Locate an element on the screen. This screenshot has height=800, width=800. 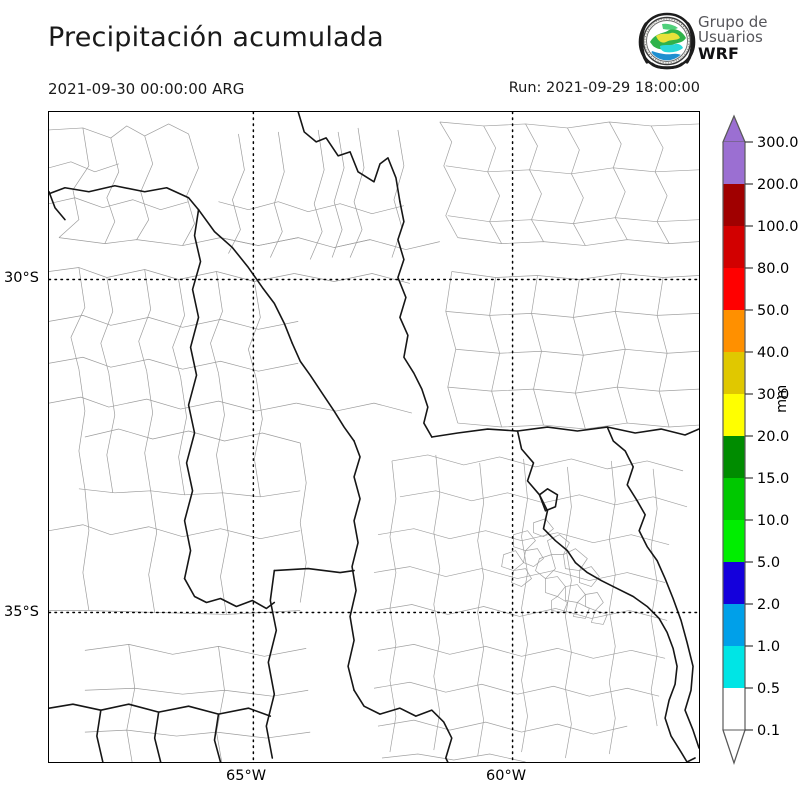
cb-tick-80: 80.0 is located at coordinates (773, 269).